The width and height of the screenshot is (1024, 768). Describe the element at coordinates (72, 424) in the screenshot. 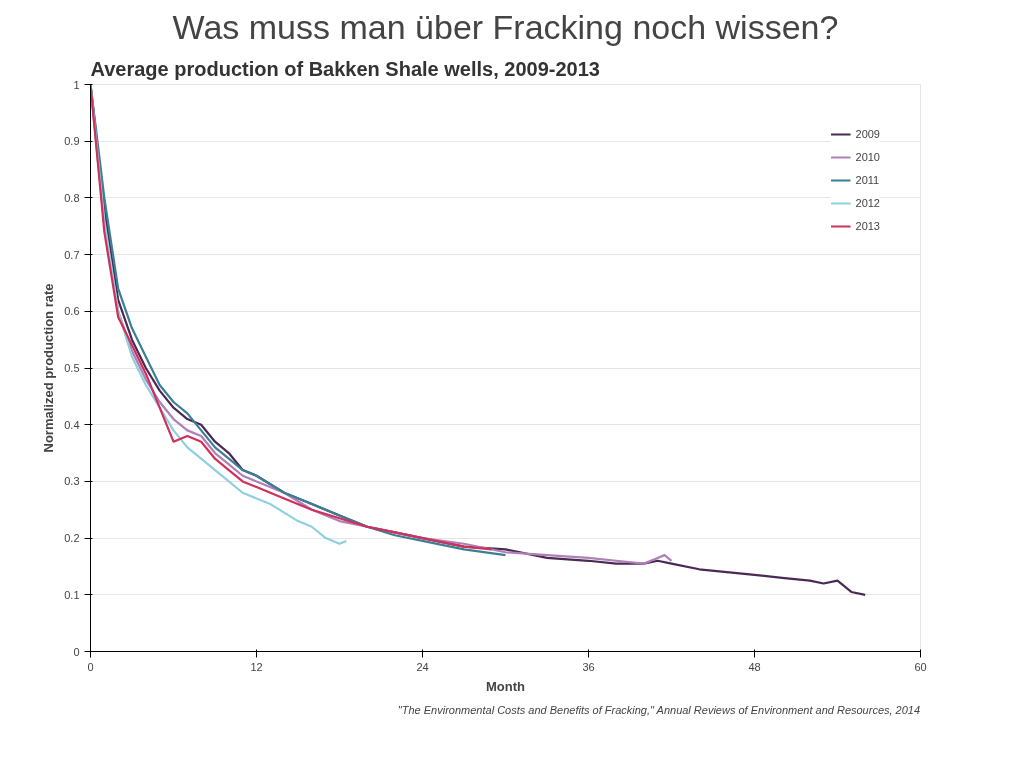

I see `y-tick-label: 0.4` at that location.